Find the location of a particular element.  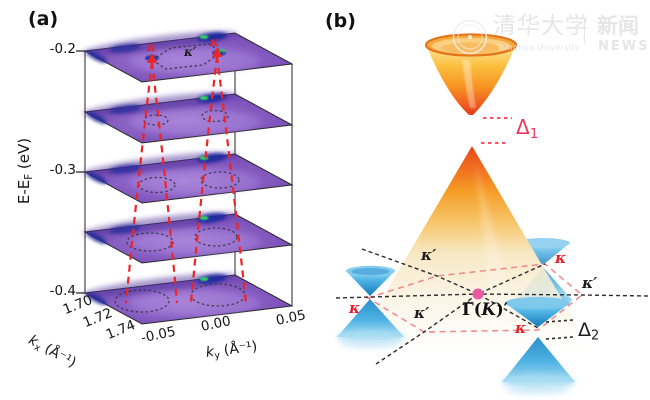

panel-b-label: (b) is located at coordinates (340, 21).